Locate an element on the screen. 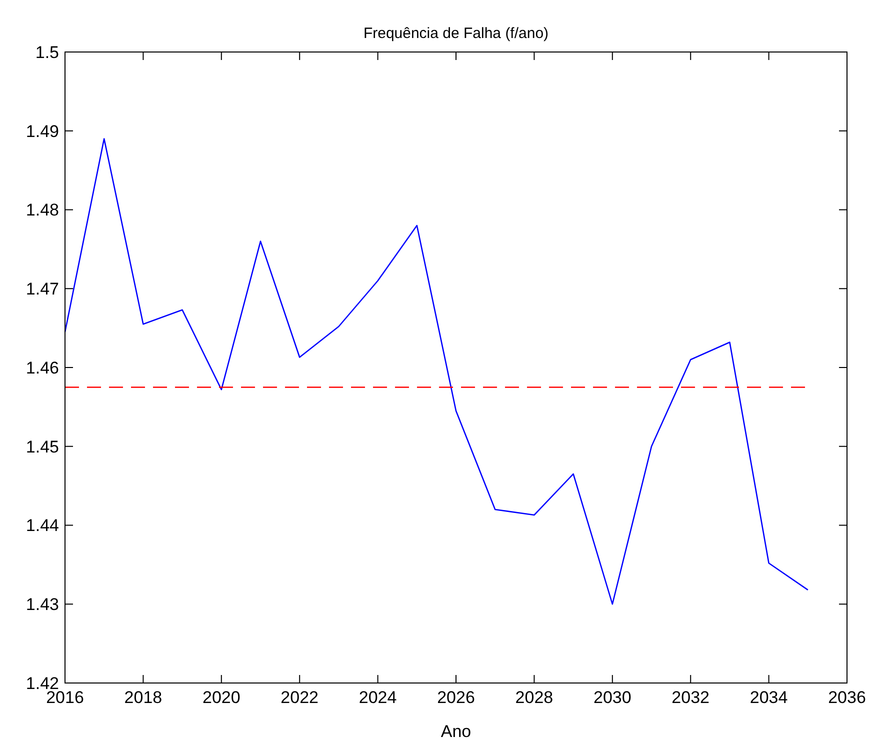  x-tick-label: 2036 is located at coordinates (847, 697).